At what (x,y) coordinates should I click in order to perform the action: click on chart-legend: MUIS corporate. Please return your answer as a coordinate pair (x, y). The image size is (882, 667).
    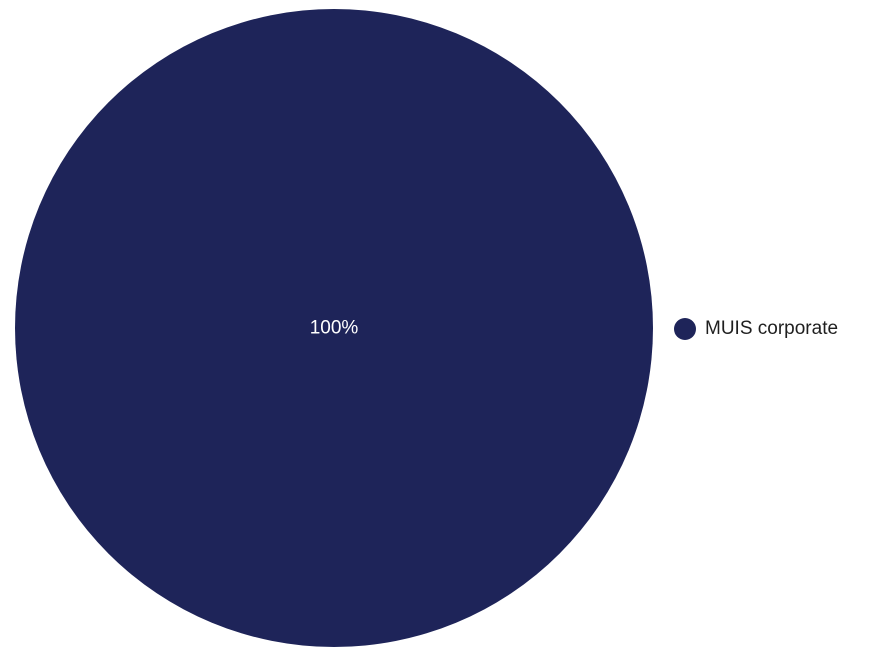
    Looking at the image, I should click on (756, 329).